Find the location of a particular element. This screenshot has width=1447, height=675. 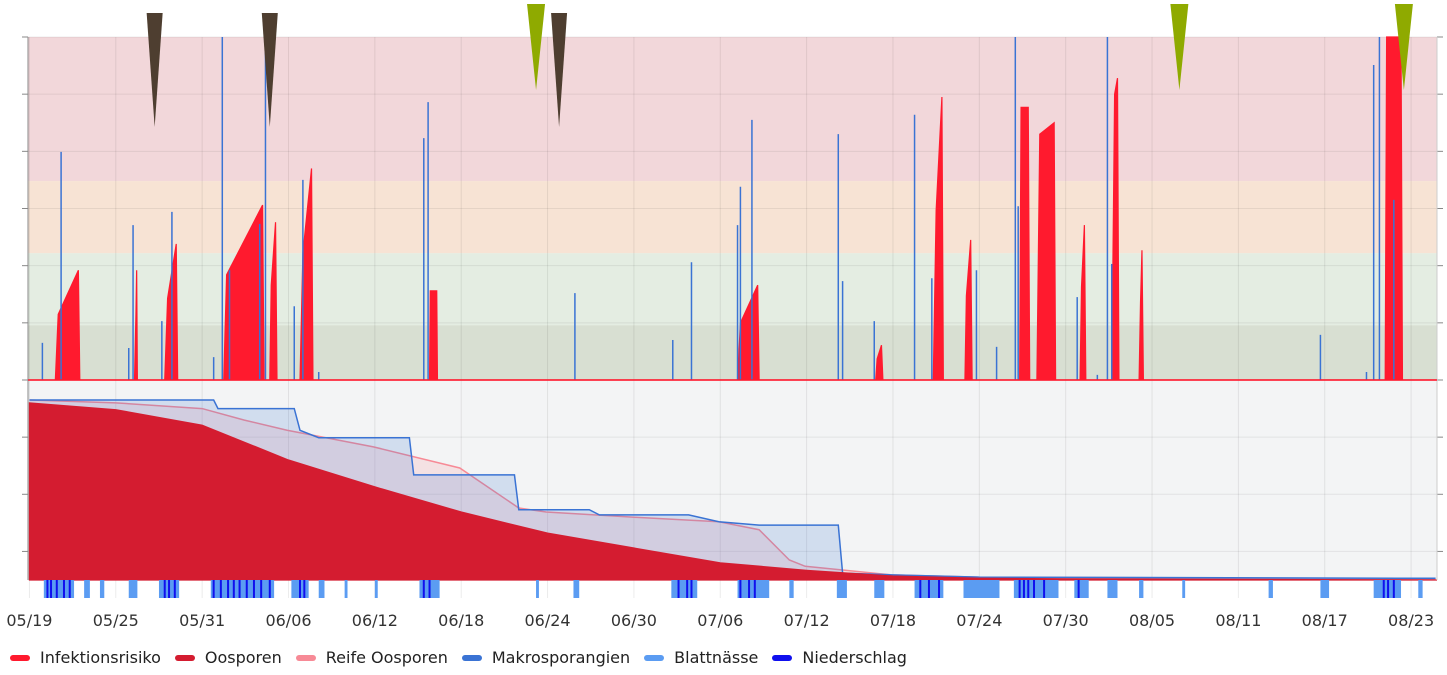

legend-item: Makrosporangien is located at coordinates (546, 657).